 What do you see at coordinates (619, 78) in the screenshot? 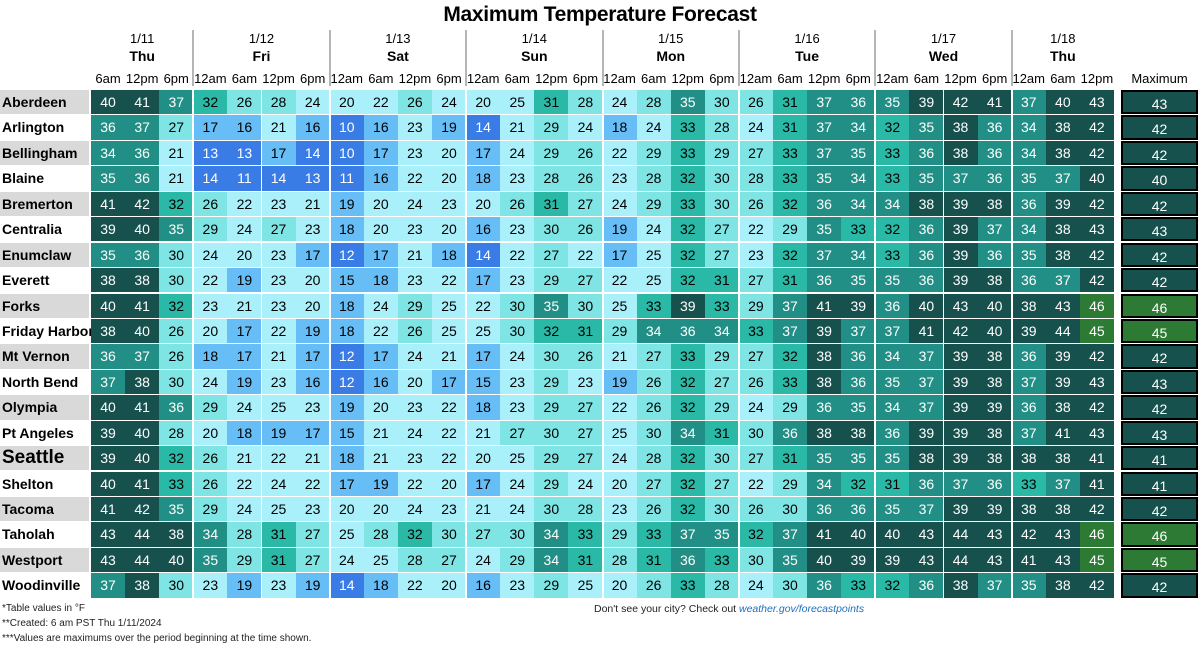
I see `time-label: 12am` at bounding box center [619, 78].